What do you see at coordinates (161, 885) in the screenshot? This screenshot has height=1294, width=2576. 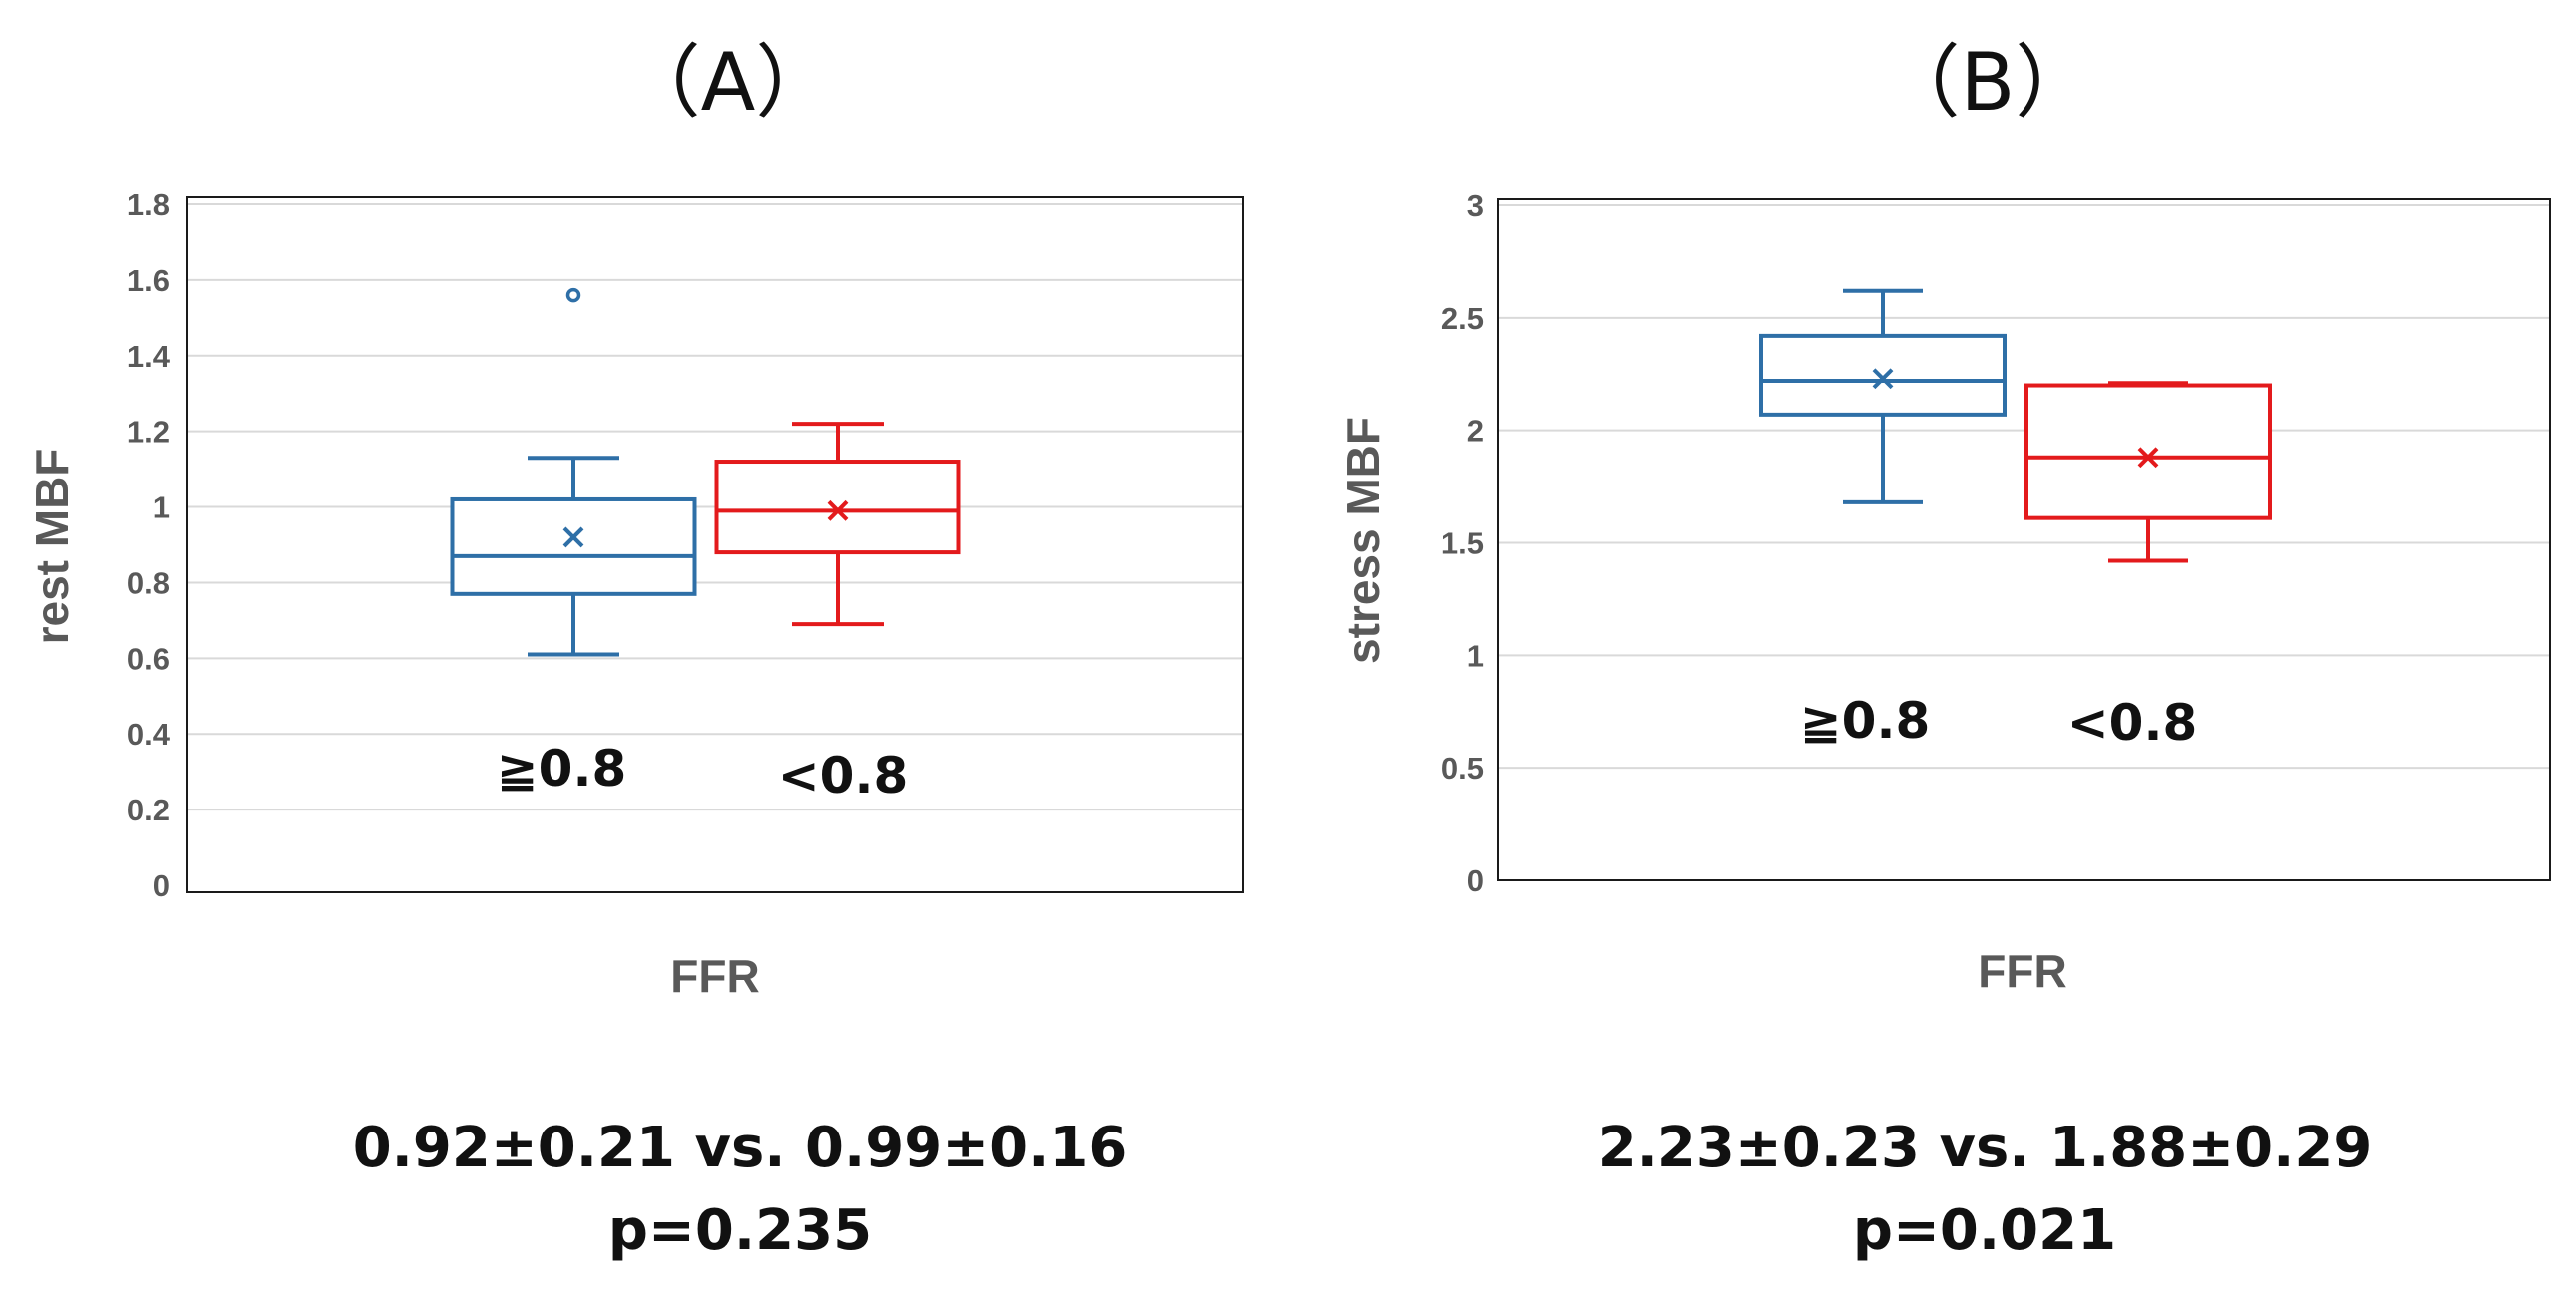 I see `panel-a-y-tick-label: 0` at bounding box center [161, 885].